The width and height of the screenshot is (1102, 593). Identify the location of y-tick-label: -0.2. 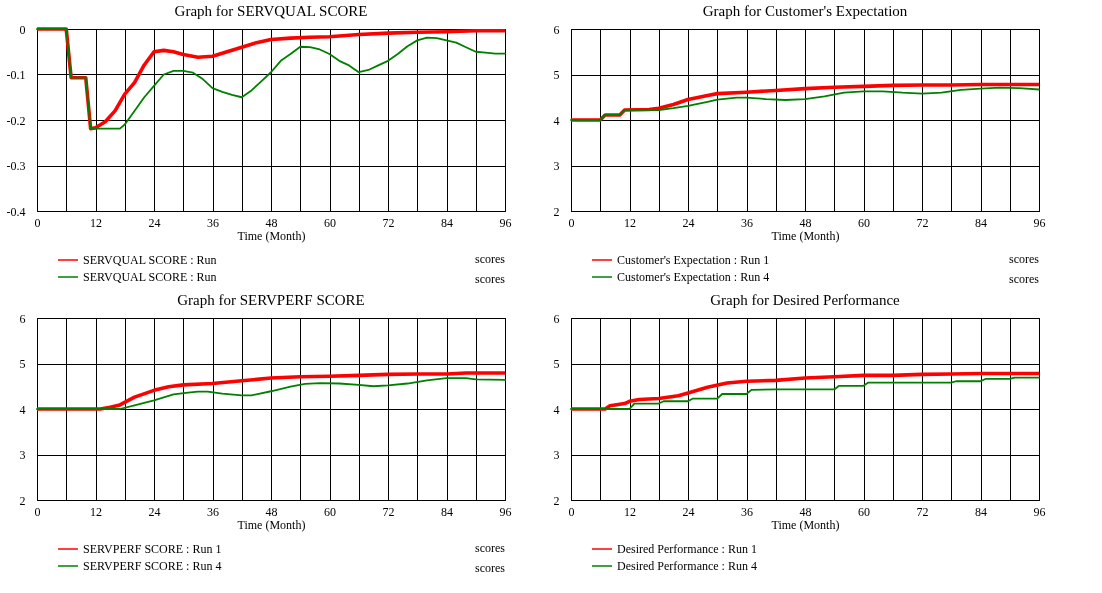
(16, 120).